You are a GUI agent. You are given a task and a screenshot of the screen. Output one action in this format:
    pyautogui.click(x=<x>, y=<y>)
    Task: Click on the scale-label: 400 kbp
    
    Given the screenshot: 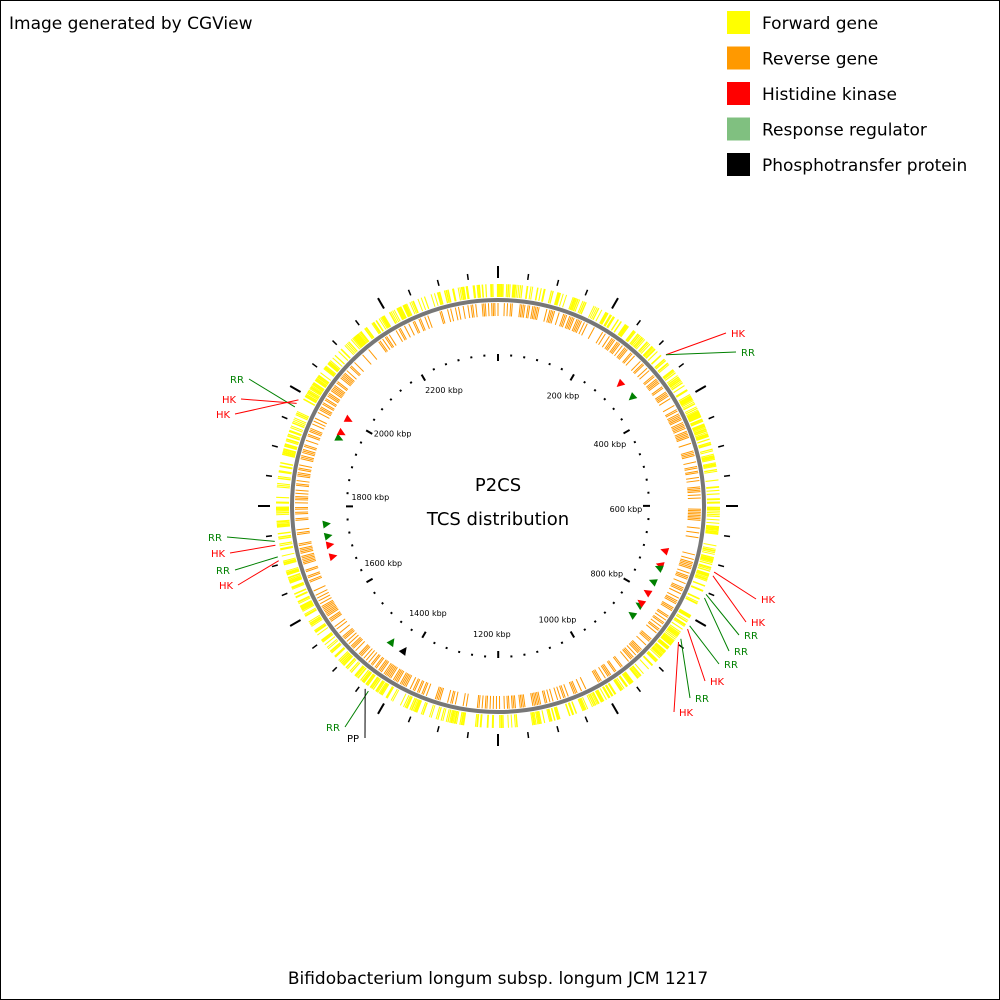 What is the action you would take?
    pyautogui.click(x=610, y=444)
    